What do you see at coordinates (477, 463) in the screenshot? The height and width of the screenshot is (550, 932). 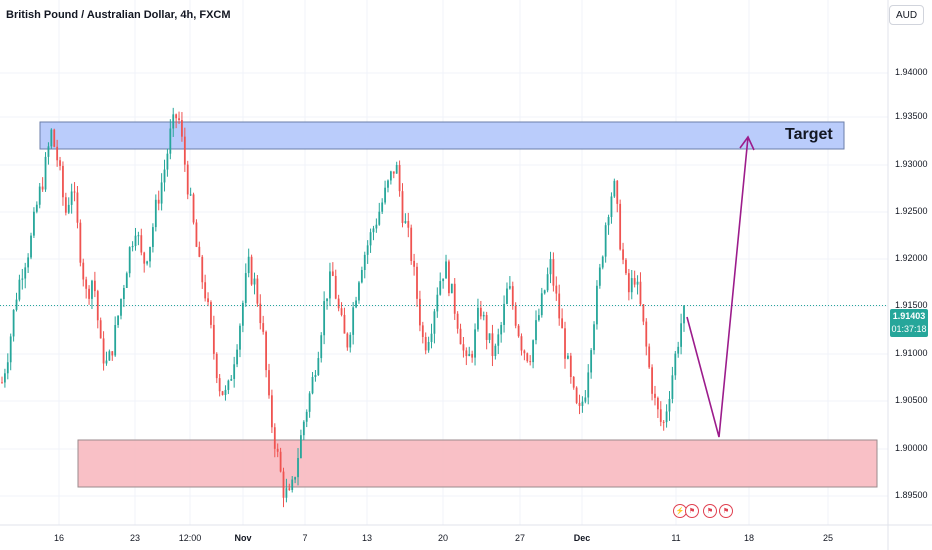 I see `support-zone` at bounding box center [477, 463].